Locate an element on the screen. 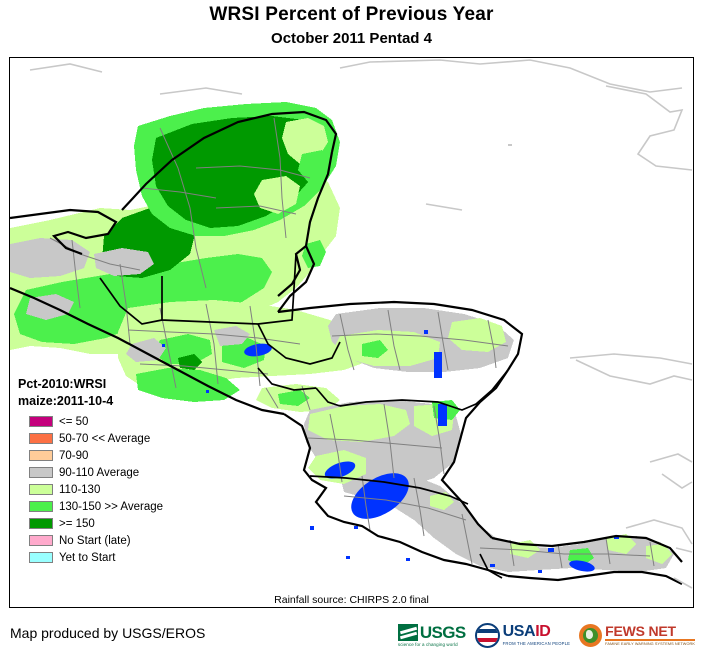 The height and width of the screenshot is (662, 703). usgs-wave-icon is located at coordinates (407, 632).